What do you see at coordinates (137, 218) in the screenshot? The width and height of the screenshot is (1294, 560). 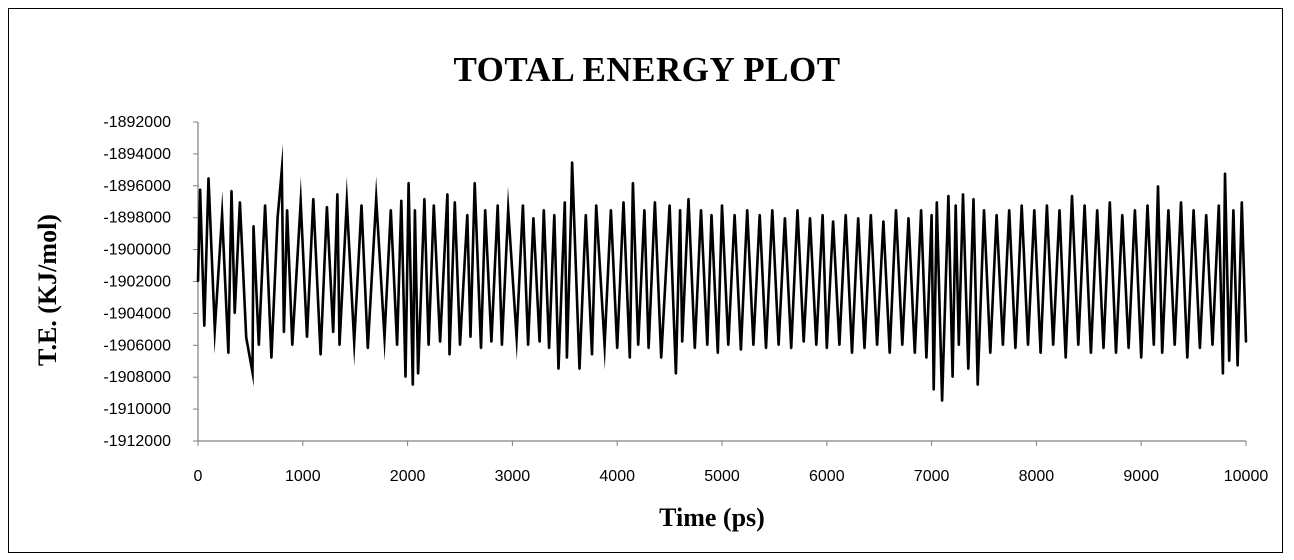 I see `y-tick-label: -1898000` at bounding box center [137, 218].